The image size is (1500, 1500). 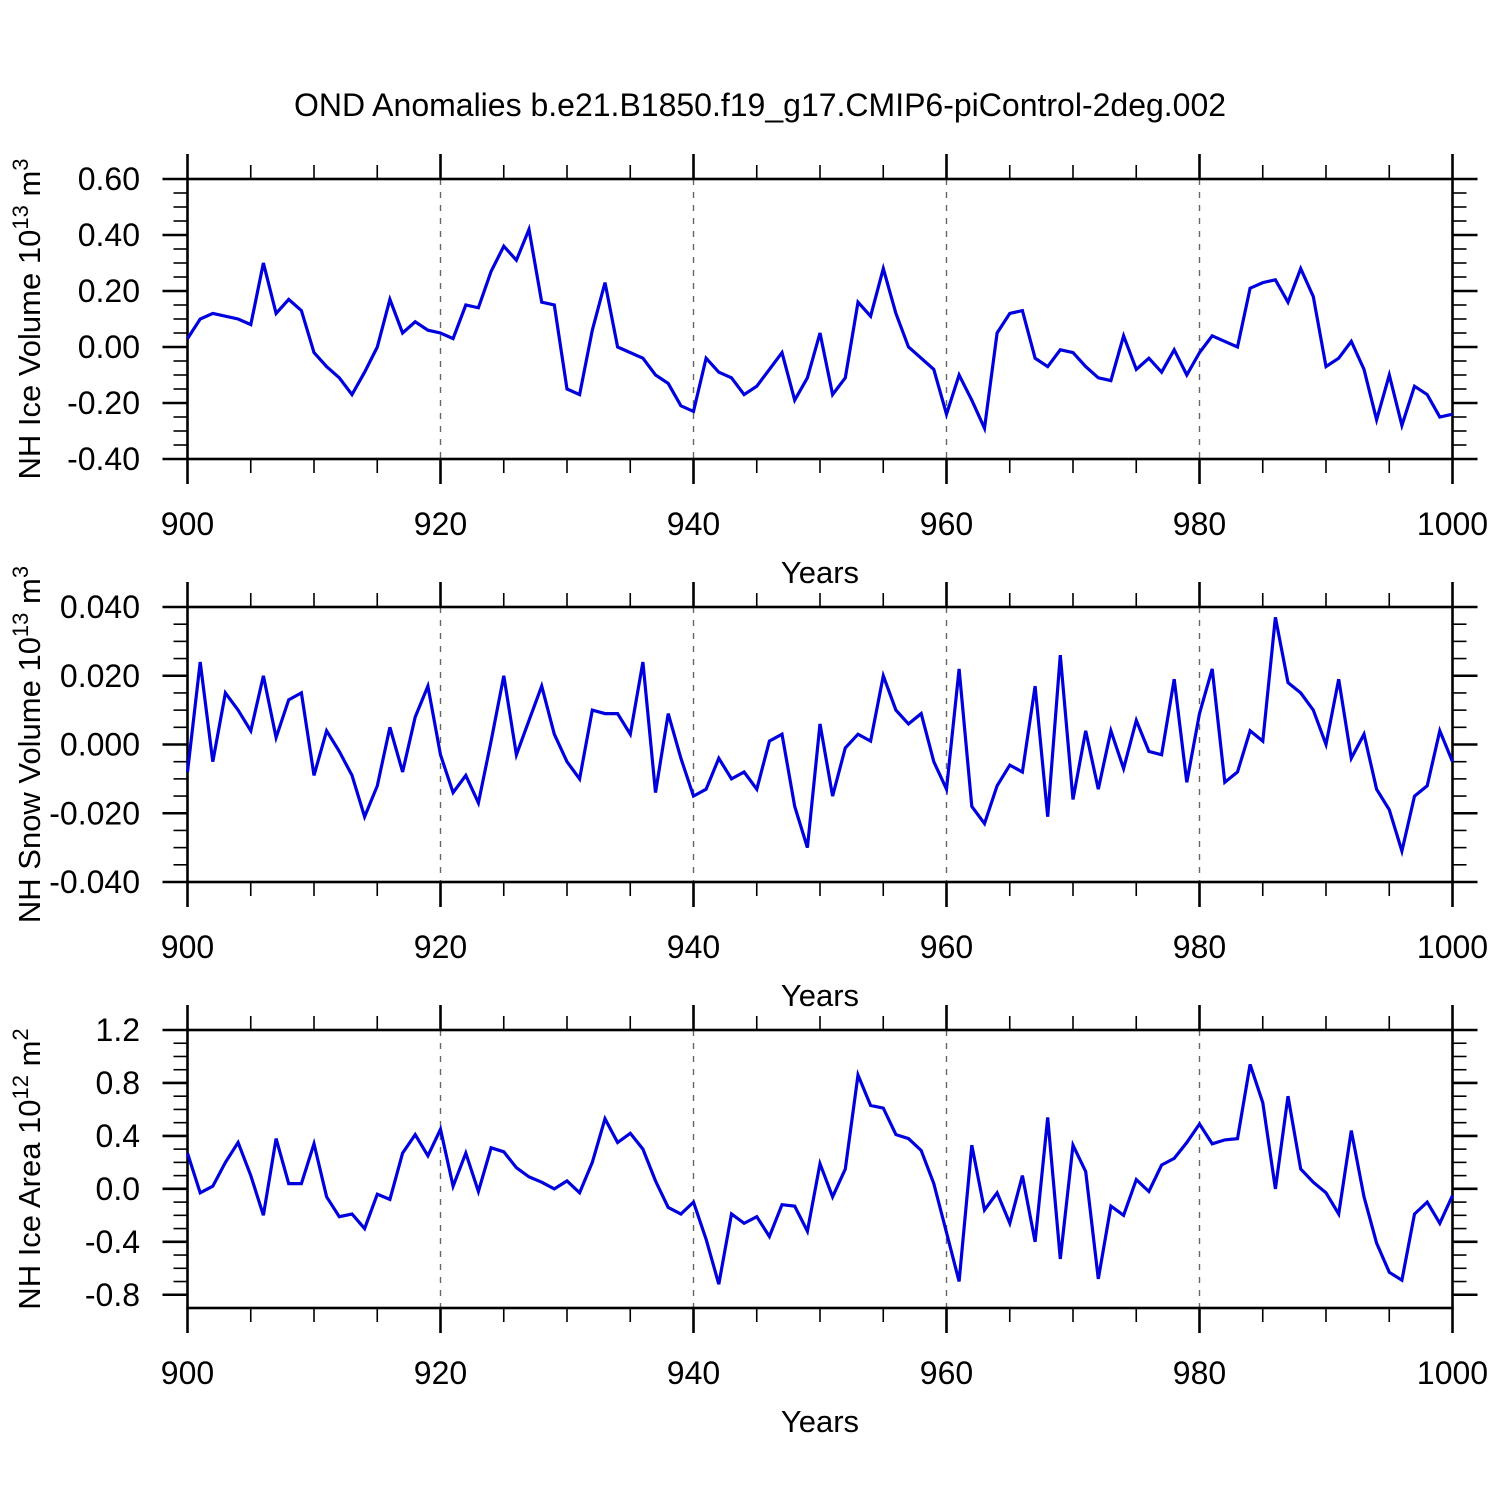 I want to click on y-tick-label: 0.000, so click(x=100, y=745).